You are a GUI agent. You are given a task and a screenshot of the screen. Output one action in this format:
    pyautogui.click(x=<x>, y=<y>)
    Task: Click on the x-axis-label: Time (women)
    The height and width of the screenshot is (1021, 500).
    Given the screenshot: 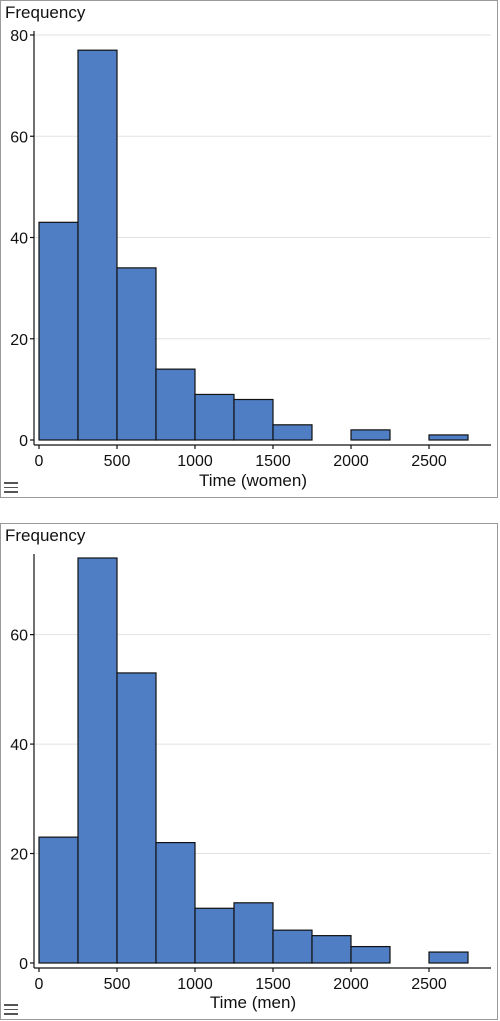 What is the action you would take?
    pyautogui.click(x=253, y=480)
    